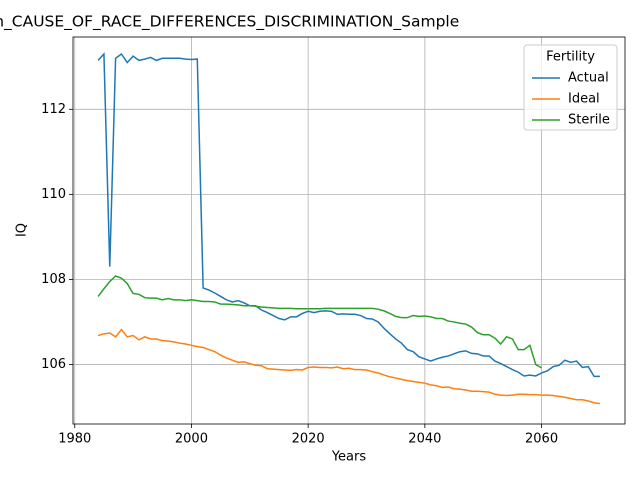 The image size is (640, 480). Describe the element at coordinates (589, 120) in the screenshot. I see `legend-label: Sterile` at that location.